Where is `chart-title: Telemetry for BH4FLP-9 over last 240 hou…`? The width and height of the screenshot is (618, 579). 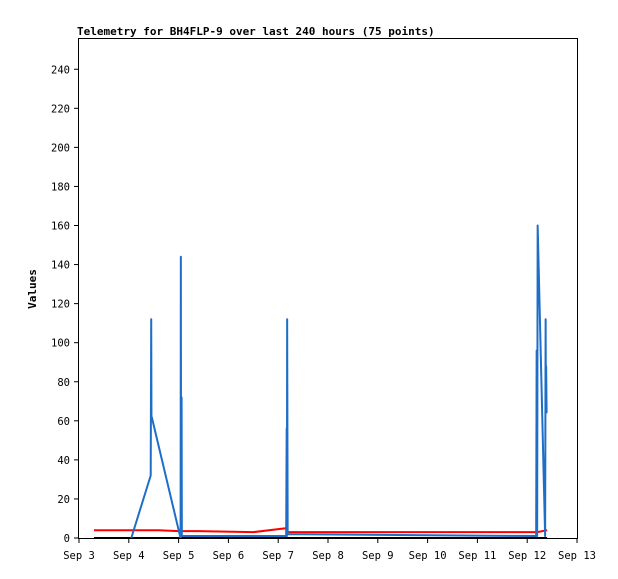
chart-title: Telemetry for BH4FLP-9 over last 240 hou… is located at coordinates (256, 31).